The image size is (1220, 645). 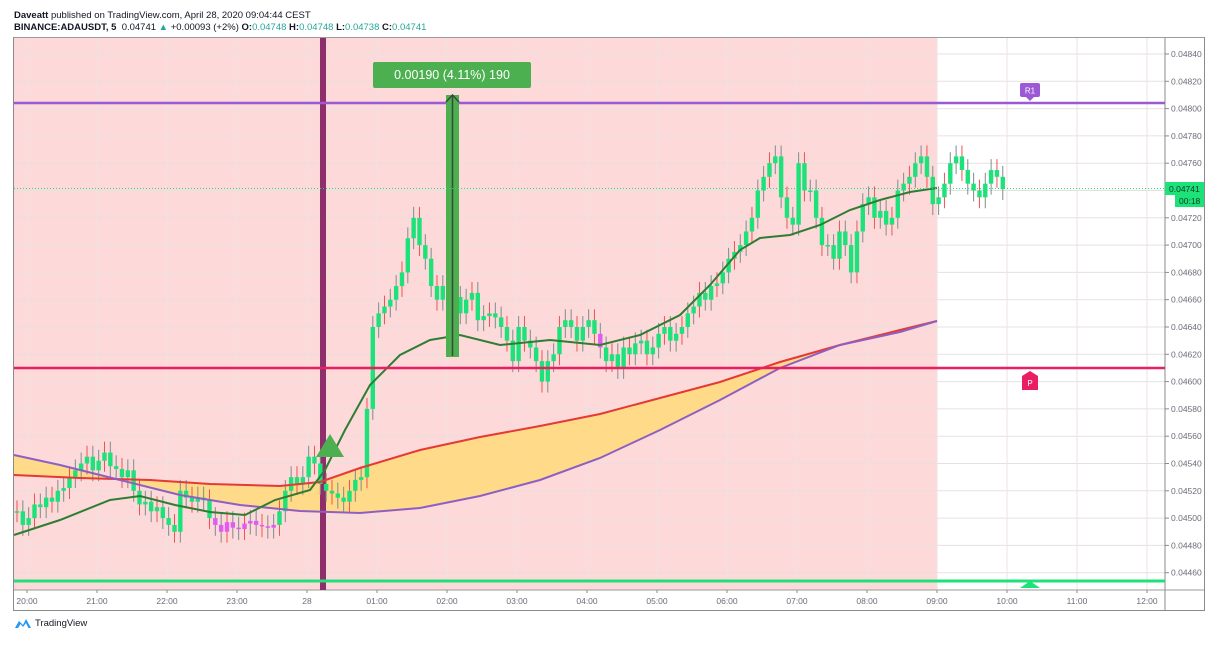 What do you see at coordinates (1185, 188) in the screenshot?
I see `last-price-tag` at bounding box center [1185, 188].